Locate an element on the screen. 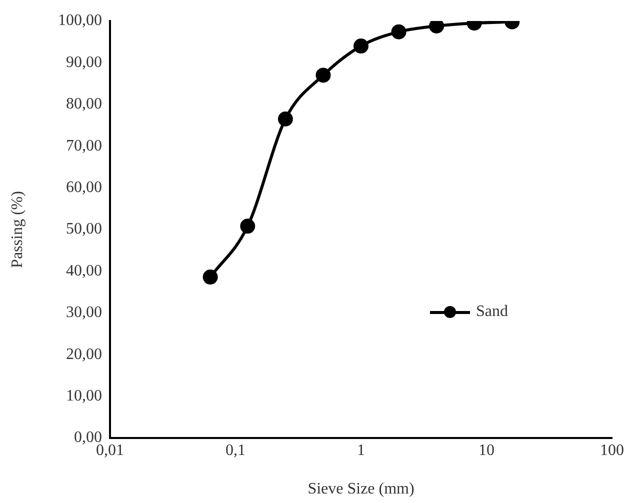 The width and height of the screenshot is (630, 503). y-tick-label: 10,00 is located at coordinates (84, 396).